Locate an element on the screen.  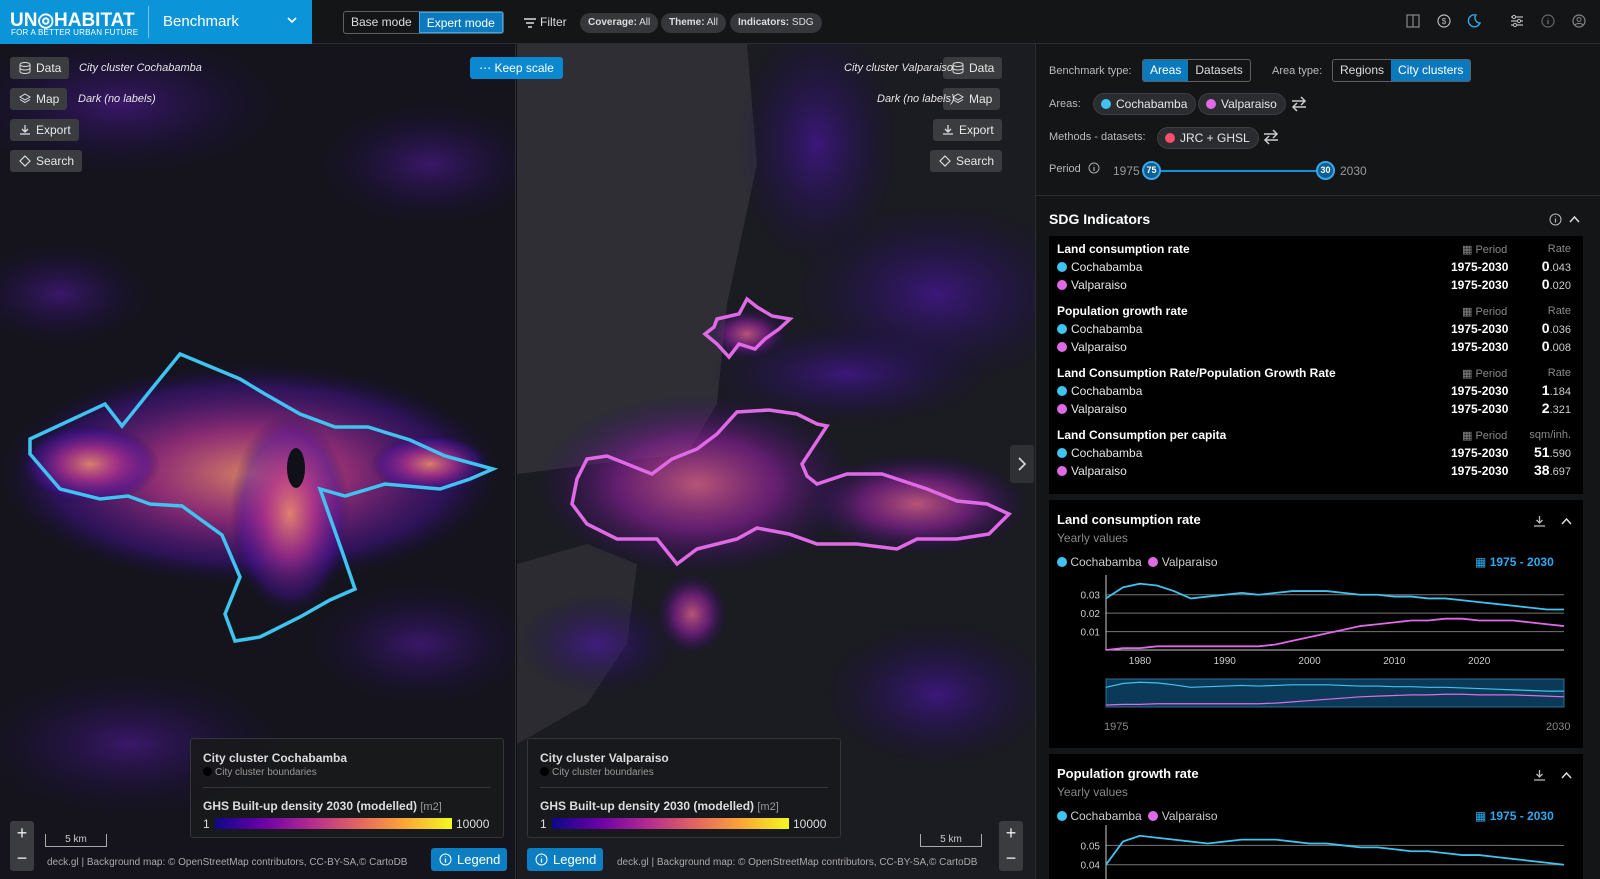
filter-button: Filter is located at coordinates (545, 22).